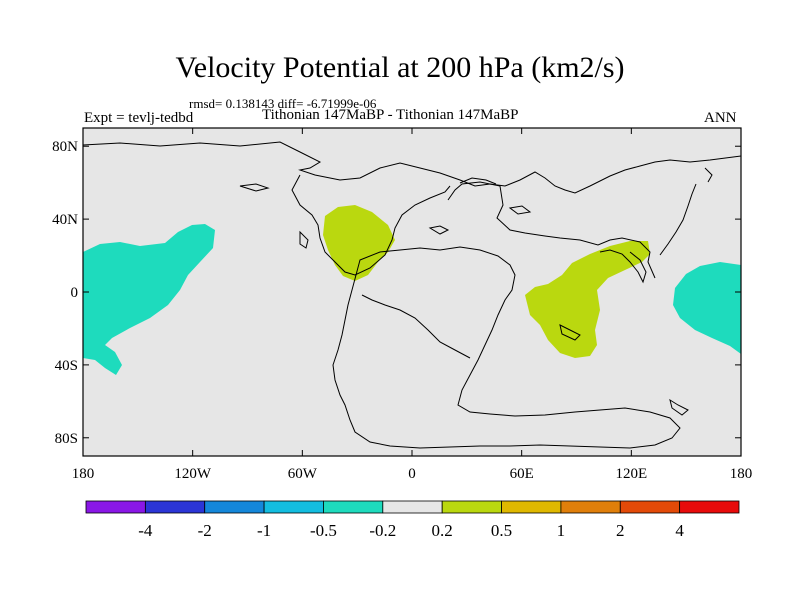 The image size is (800, 600). What do you see at coordinates (145, 530) in the screenshot?
I see `colorbar-label: -4` at bounding box center [145, 530].